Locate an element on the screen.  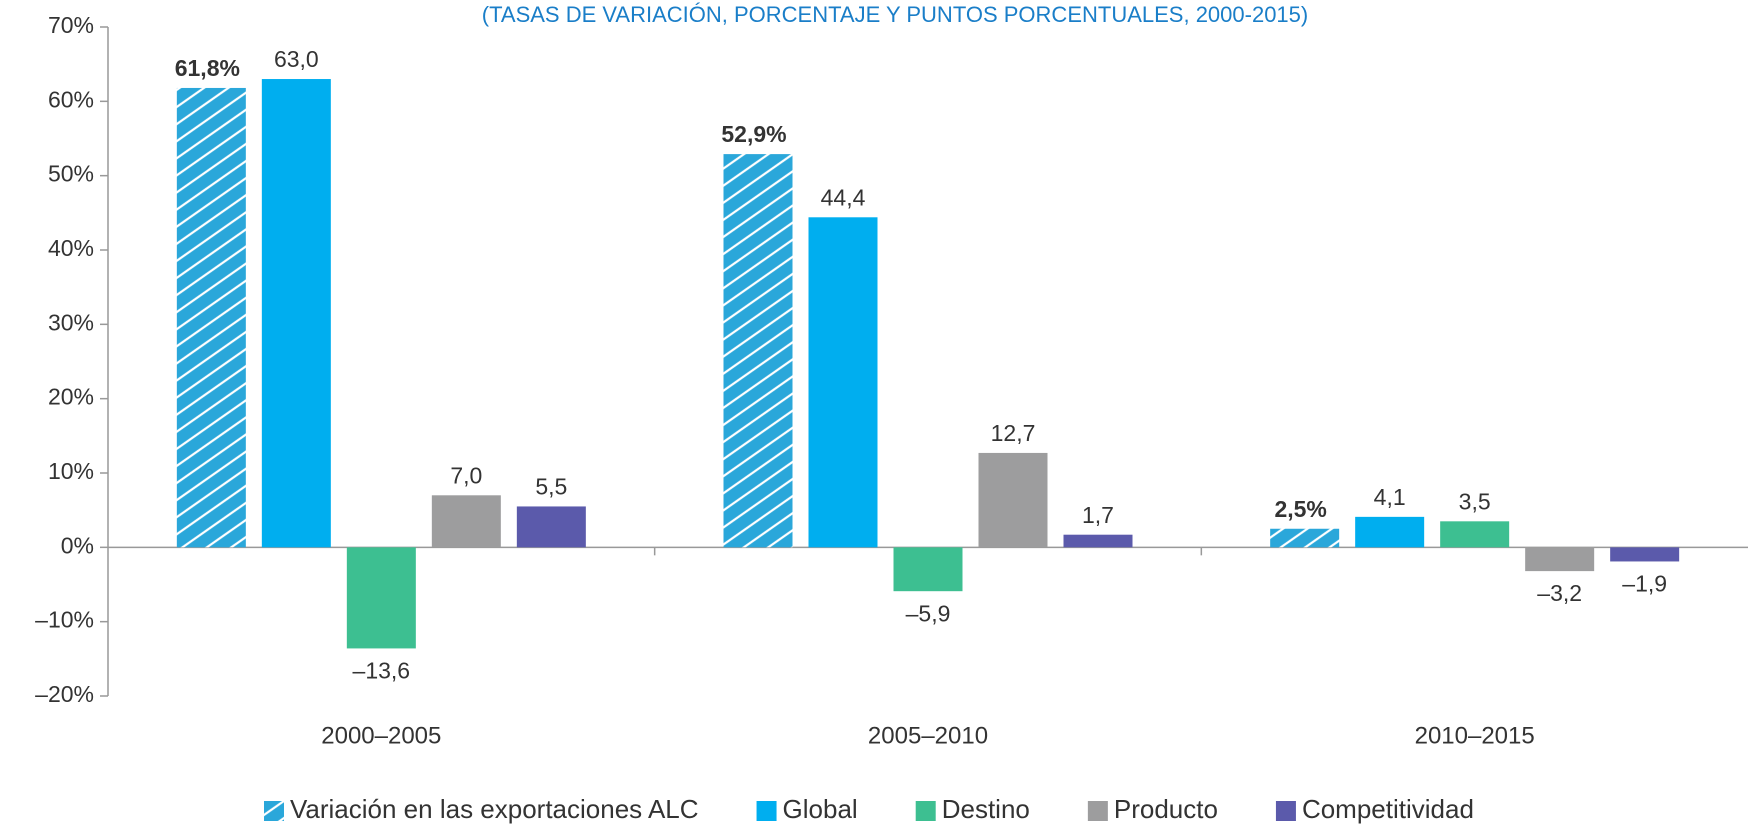
y-tick-label: 40% is located at coordinates (71, 248).